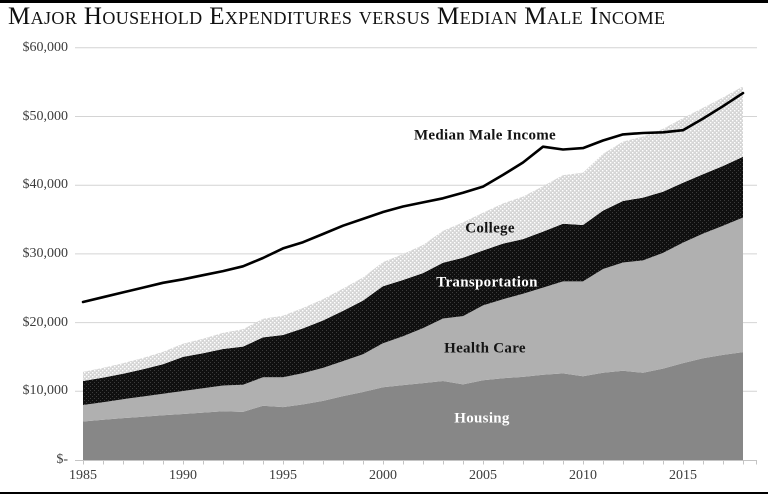 The image size is (768, 498). Describe the element at coordinates (483, 475) in the screenshot. I see `x-axis-tick-label: 2005` at that location.